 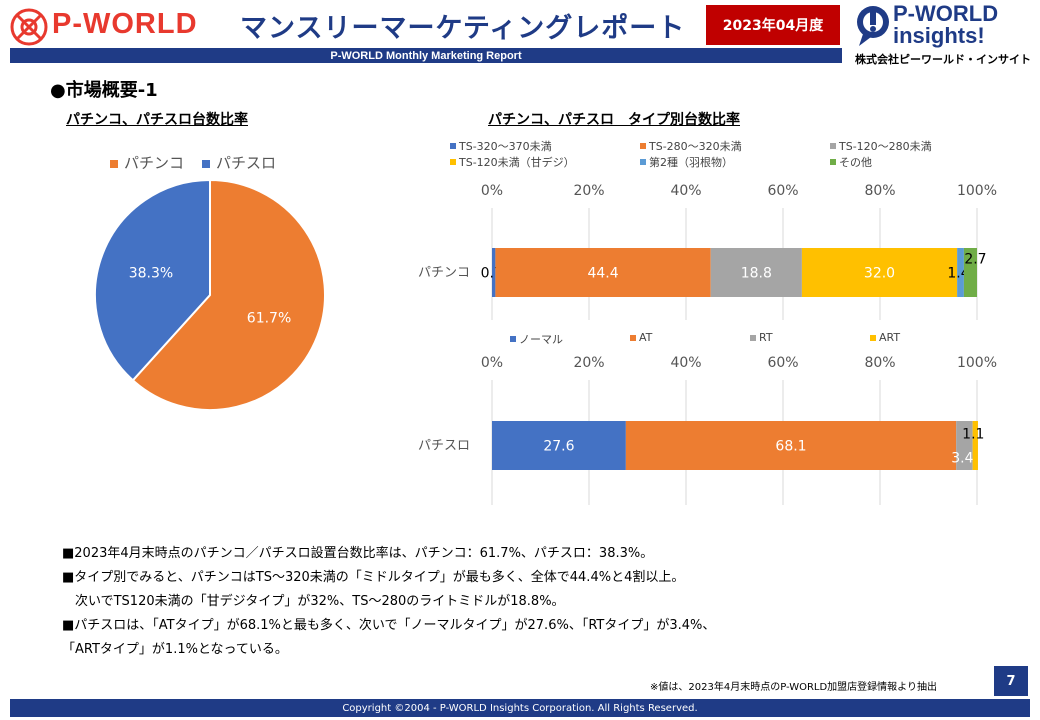 I want to click on pie-data-label: 61.7%, so click(x=269, y=319).